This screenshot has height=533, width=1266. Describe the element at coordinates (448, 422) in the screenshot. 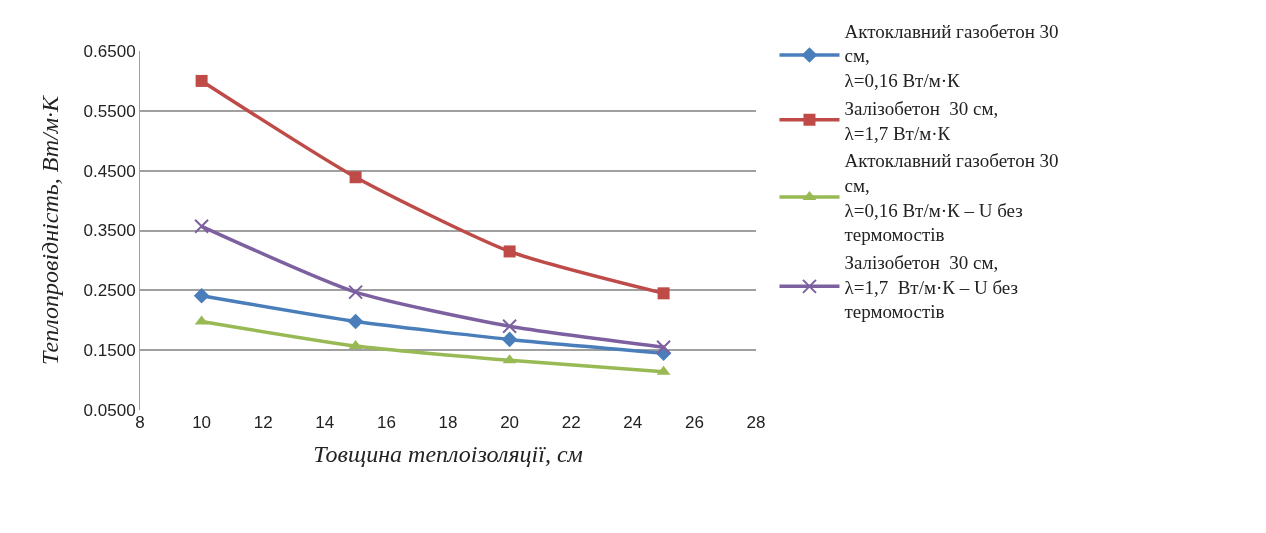

I see `x-tick-label: 18` at that location.